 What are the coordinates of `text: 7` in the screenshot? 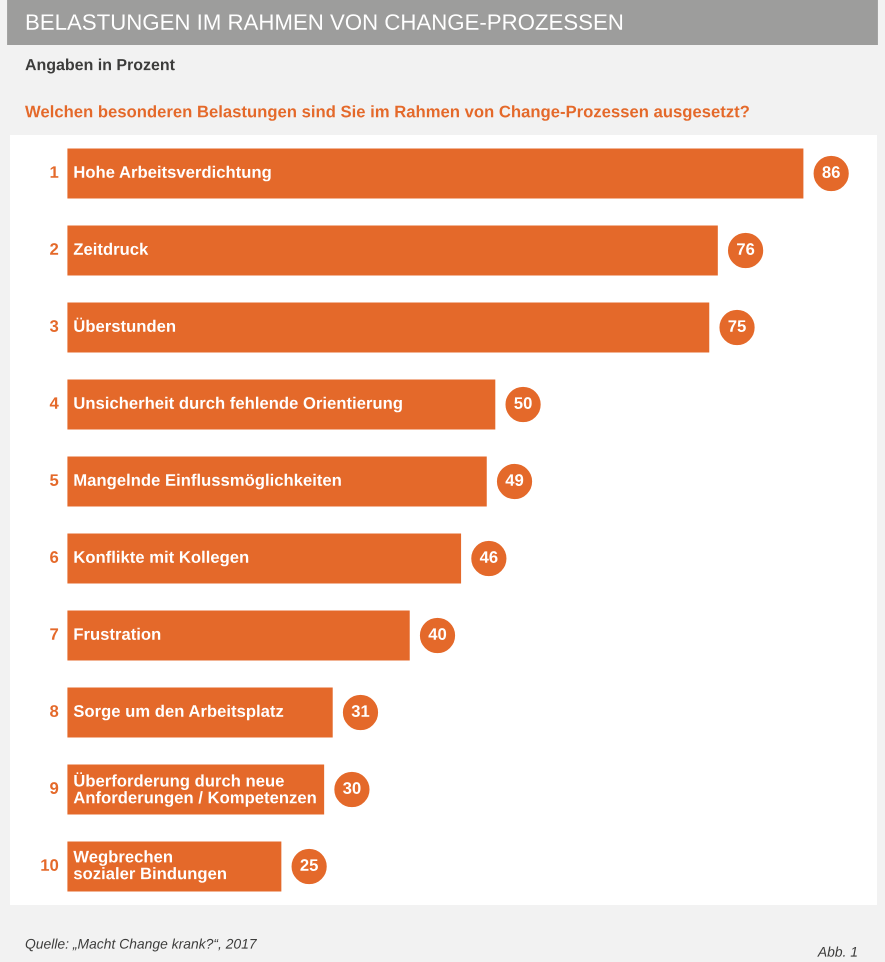 It's located at (54, 634).